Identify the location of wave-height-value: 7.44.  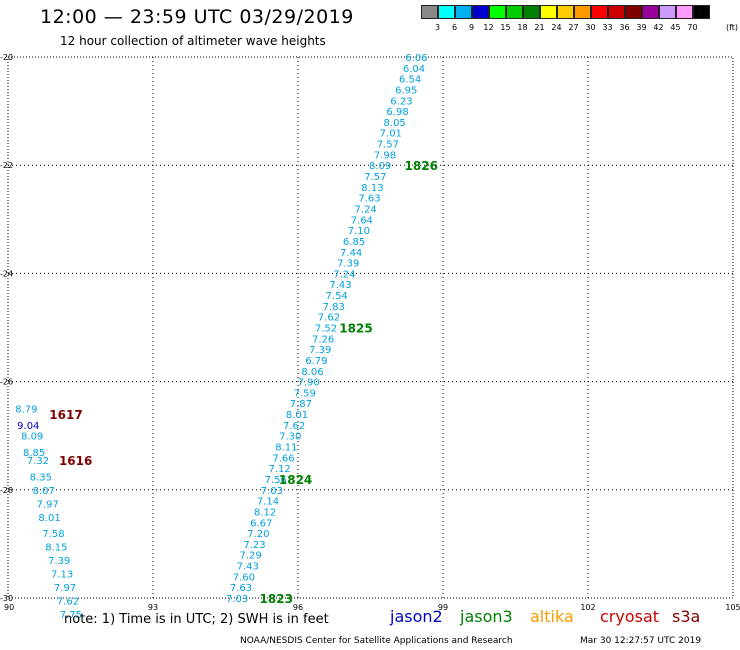
(351, 253).